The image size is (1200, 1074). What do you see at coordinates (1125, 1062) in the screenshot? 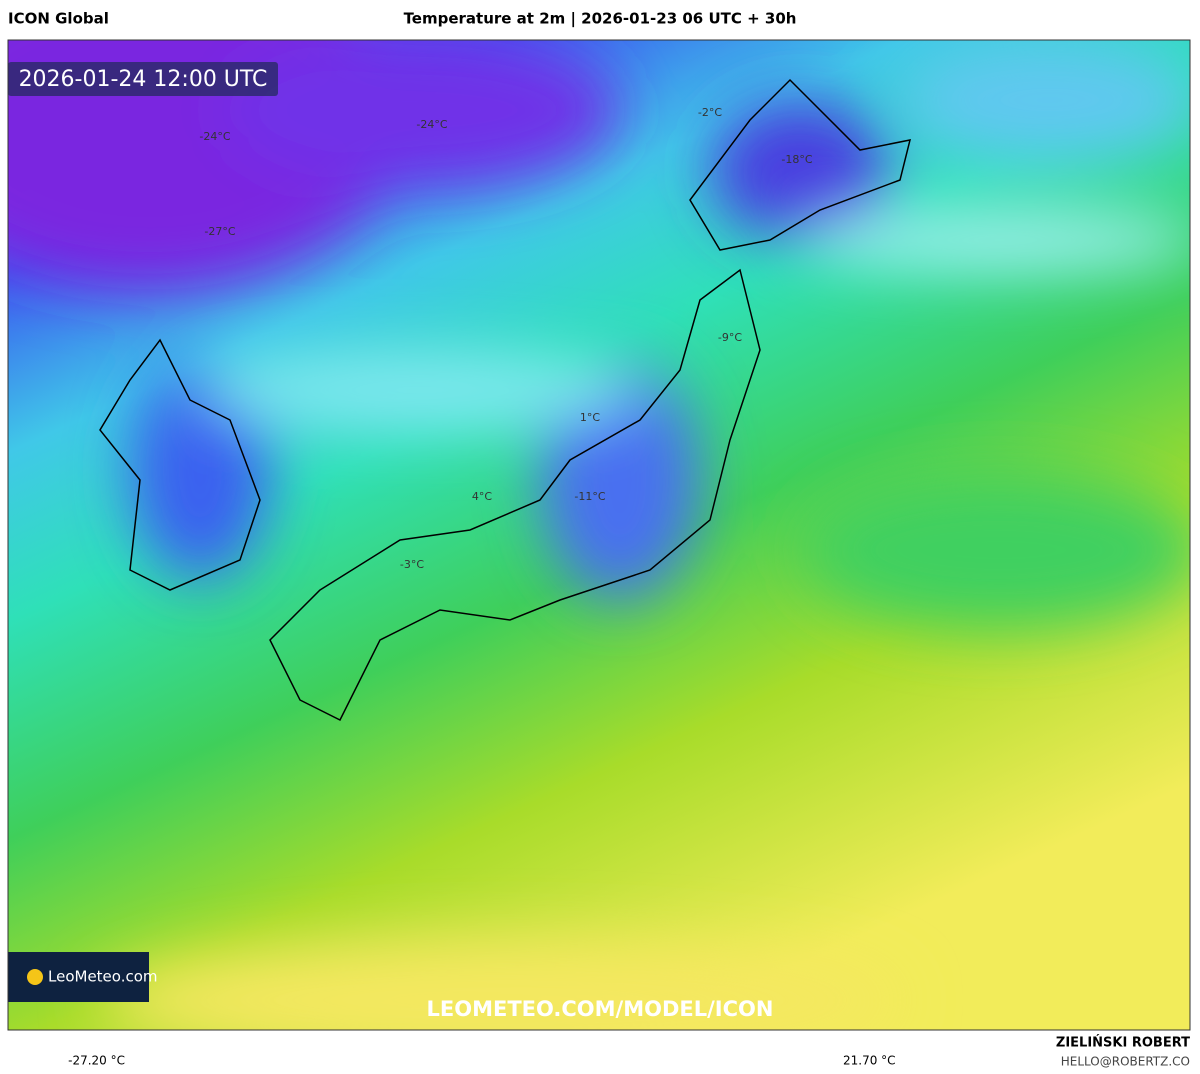
I see `credit-email: HELLO@ROBERTZ.CO` at bounding box center [1125, 1062].